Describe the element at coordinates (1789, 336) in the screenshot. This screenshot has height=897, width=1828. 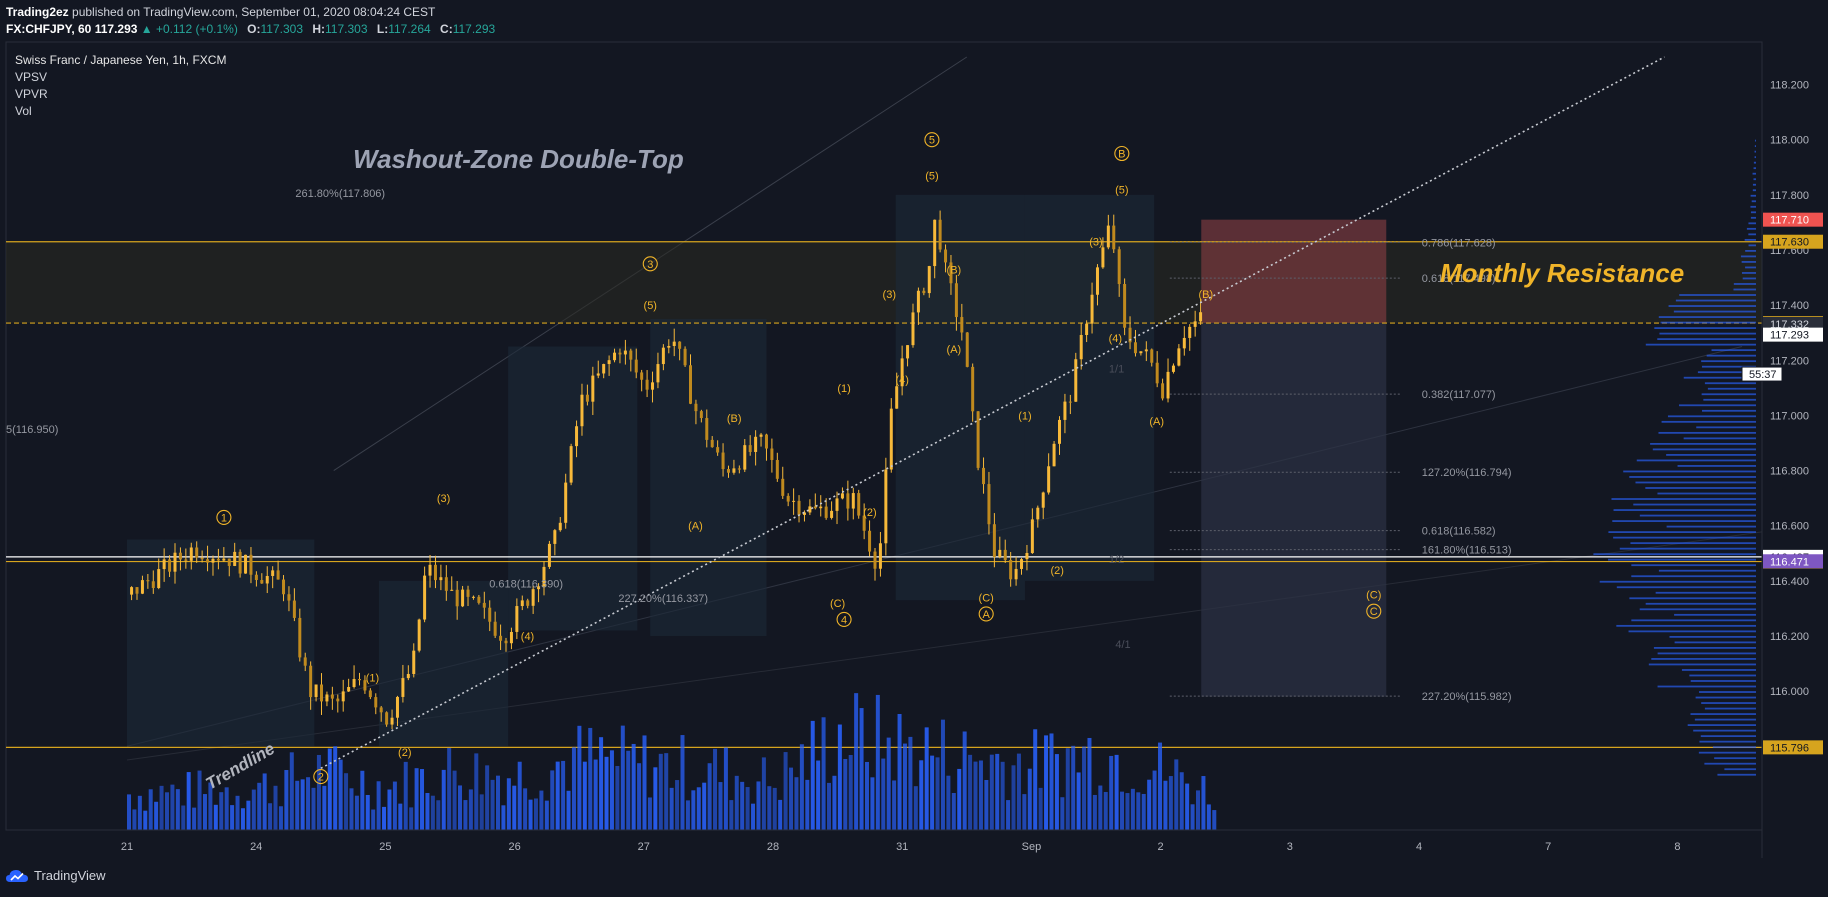
I see `price-tag-text: 117.293` at that location.